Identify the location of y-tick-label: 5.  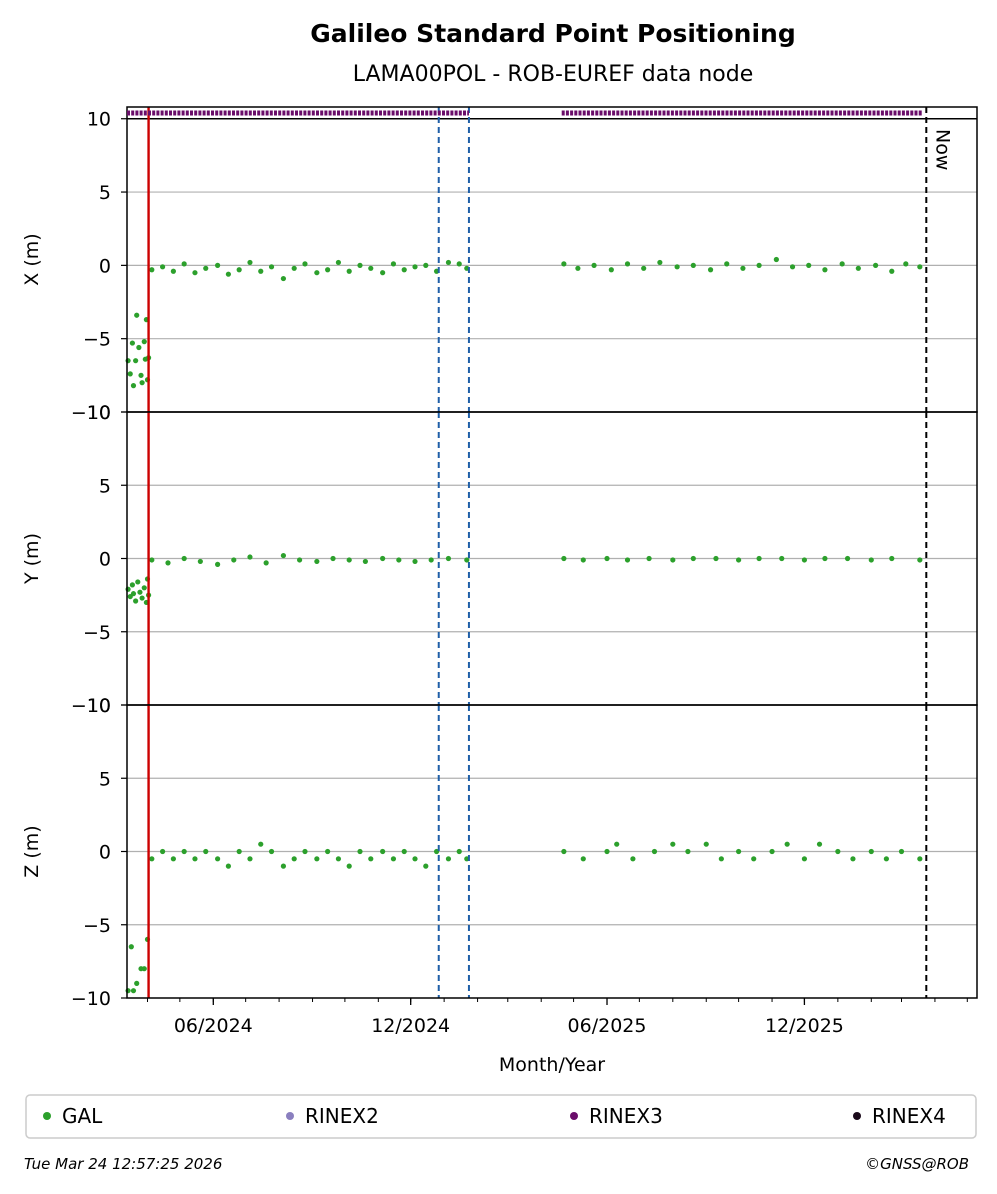
(105, 486).